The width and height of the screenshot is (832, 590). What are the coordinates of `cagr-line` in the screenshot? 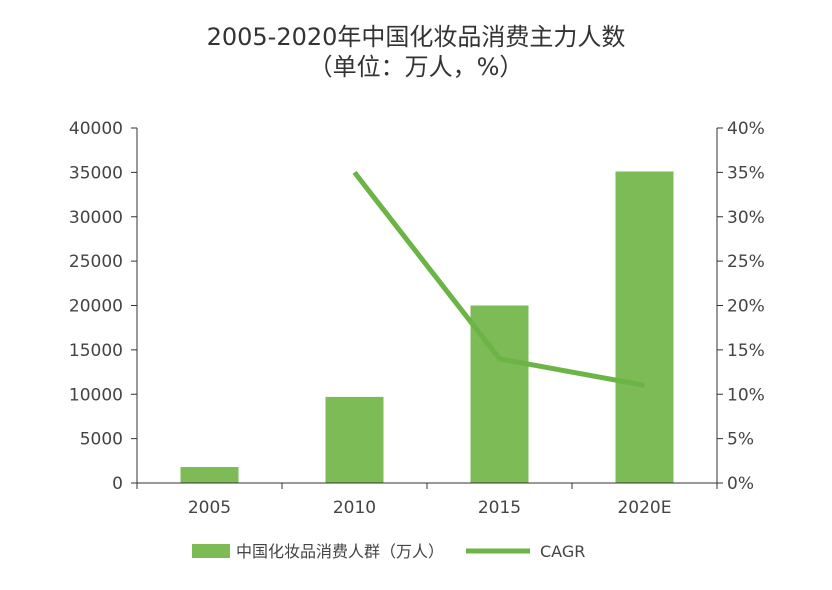 It's located at (498, 279).